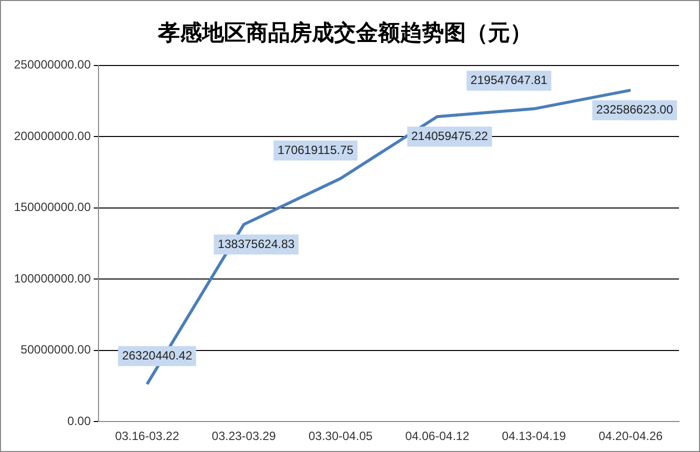 Image resolution: width=700 pixels, height=452 pixels. I want to click on data-label: 26320440.42, so click(157, 355).